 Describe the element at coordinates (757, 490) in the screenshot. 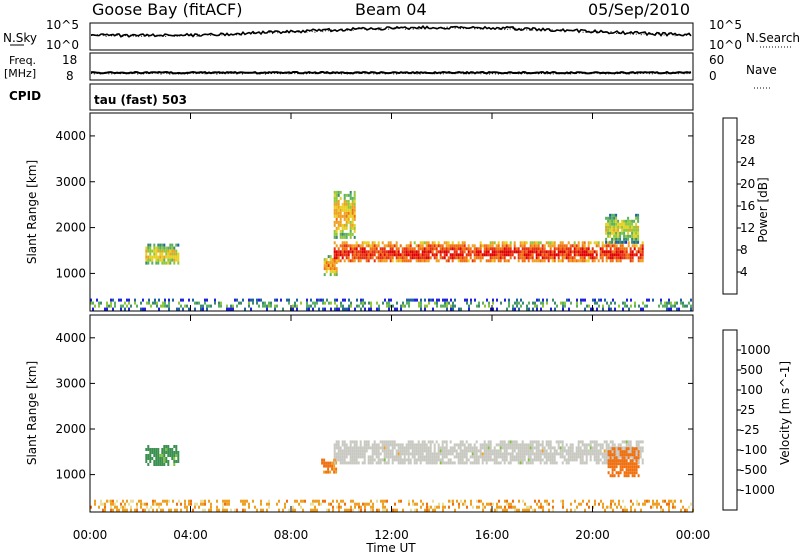

I see `velocity-colorbar-tick-label-0: -1000` at that location.